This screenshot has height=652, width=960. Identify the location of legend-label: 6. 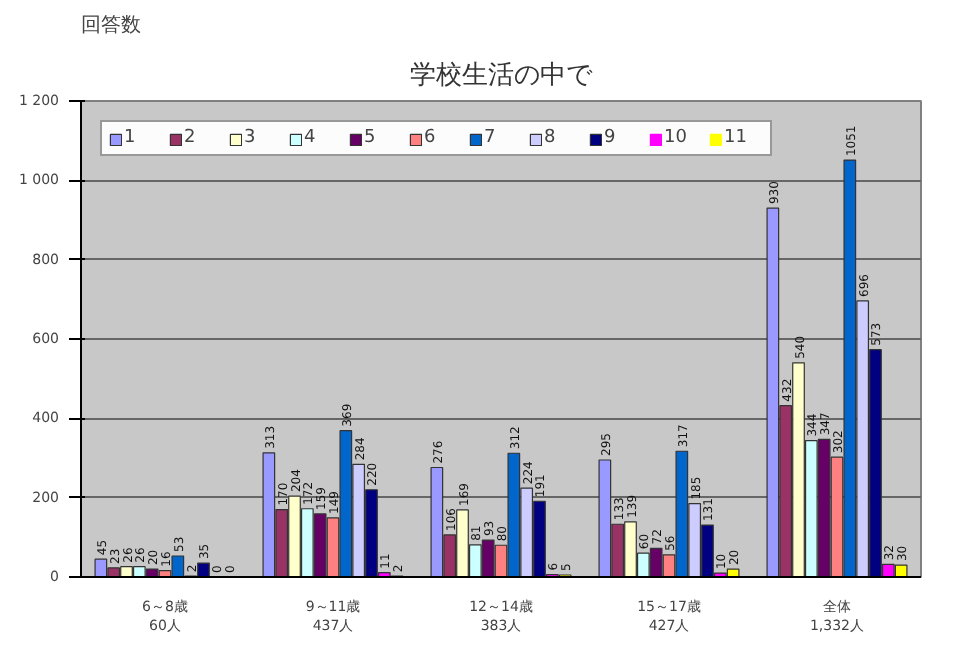
(431, 138).